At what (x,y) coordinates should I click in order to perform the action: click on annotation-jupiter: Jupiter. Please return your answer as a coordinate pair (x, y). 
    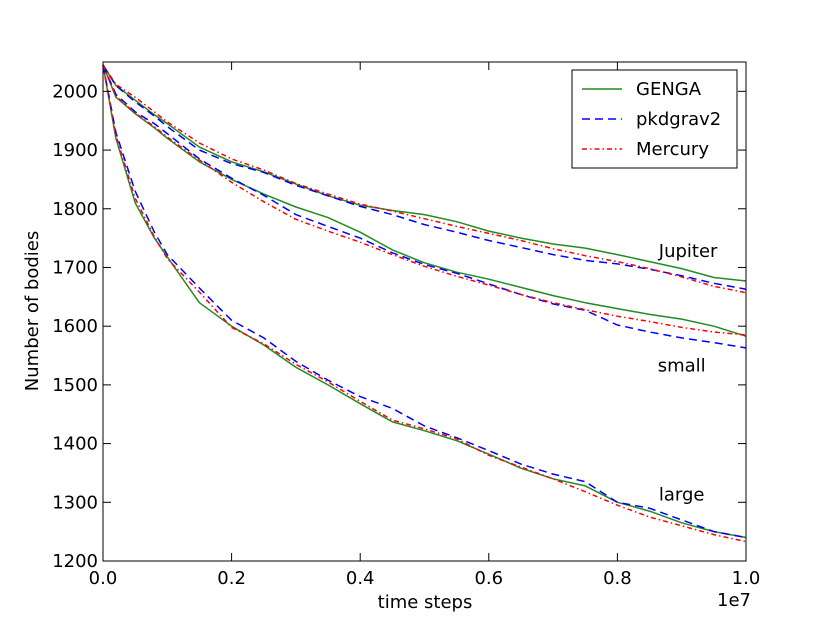
    Looking at the image, I should click on (688, 251).